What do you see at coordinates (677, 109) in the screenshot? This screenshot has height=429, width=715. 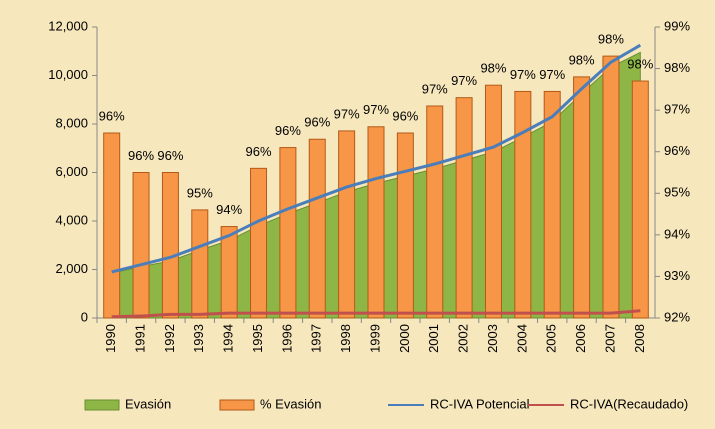 I see `y2-tick-label: 97%` at bounding box center [677, 109].